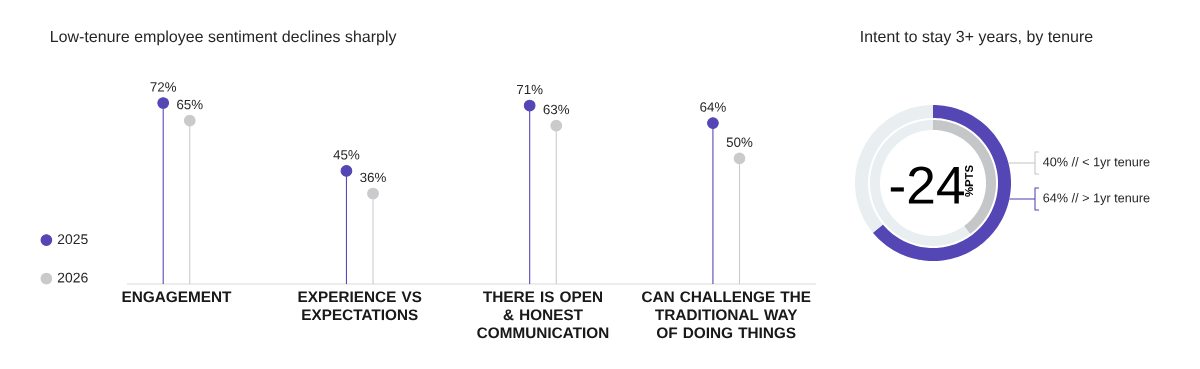 The height and width of the screenshot is (369, 1200). I want to click on x-tick-label: THERE IS OPEN & HONEST COMMUNICATION, so click(543, 315).